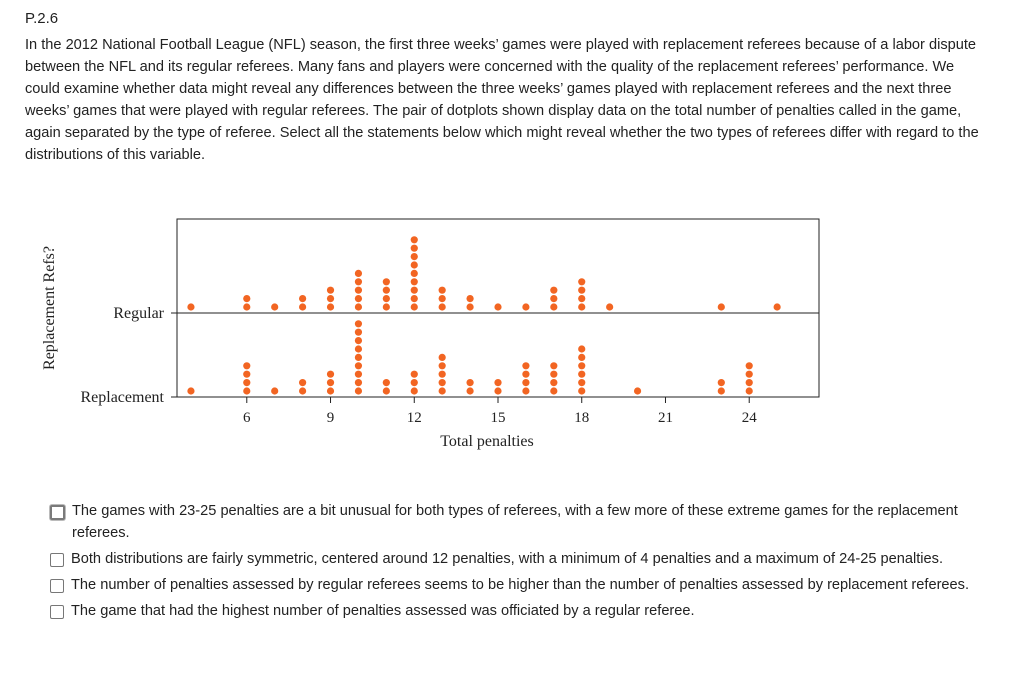 Image resolution: width=1015 pixels, height=685 pixels. Describe the element at coordinates (57, 586) in the screenshot. I see `option-3-checkbox` at that location.